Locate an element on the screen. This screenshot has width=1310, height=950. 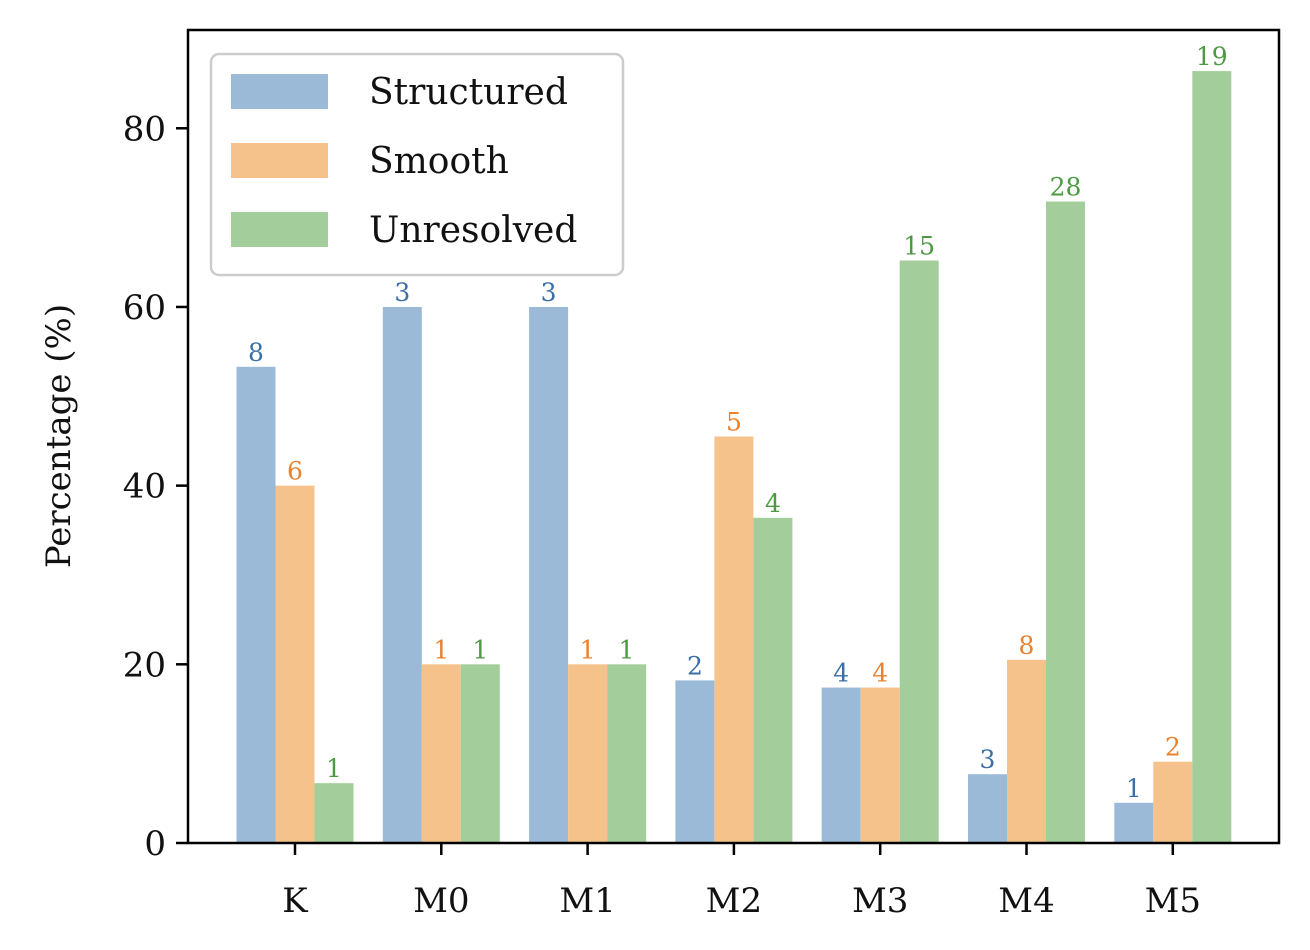
bar-structured-m3 is located at coordinates (841, 765).